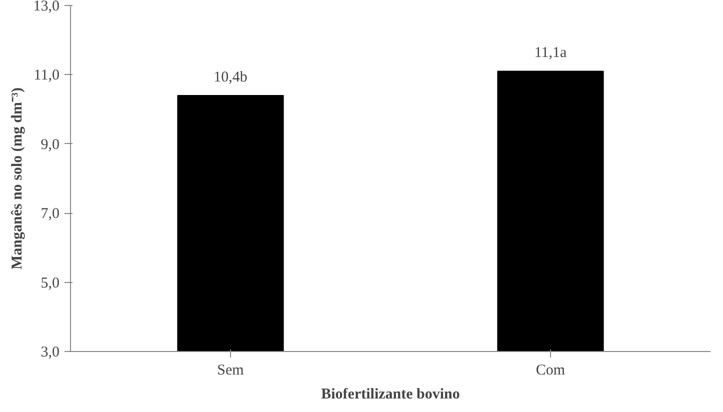  What do you see at coordinates (46, 7) in the screenshot?
I see `y-tick-label: 13,0` at bounding box center [46, 7].